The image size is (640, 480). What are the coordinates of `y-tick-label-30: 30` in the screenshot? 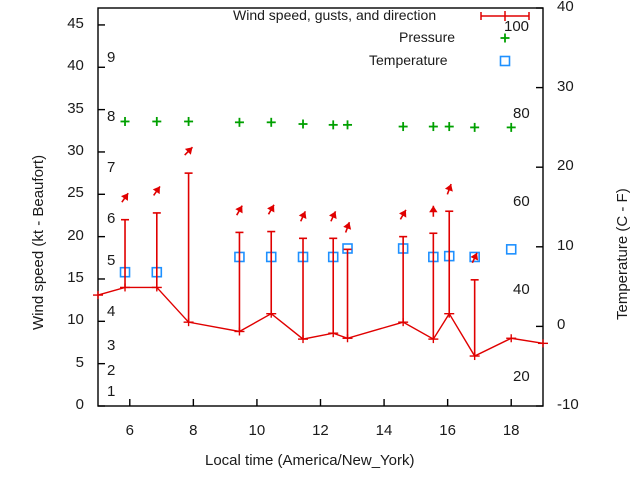 It's located at (75, 150).